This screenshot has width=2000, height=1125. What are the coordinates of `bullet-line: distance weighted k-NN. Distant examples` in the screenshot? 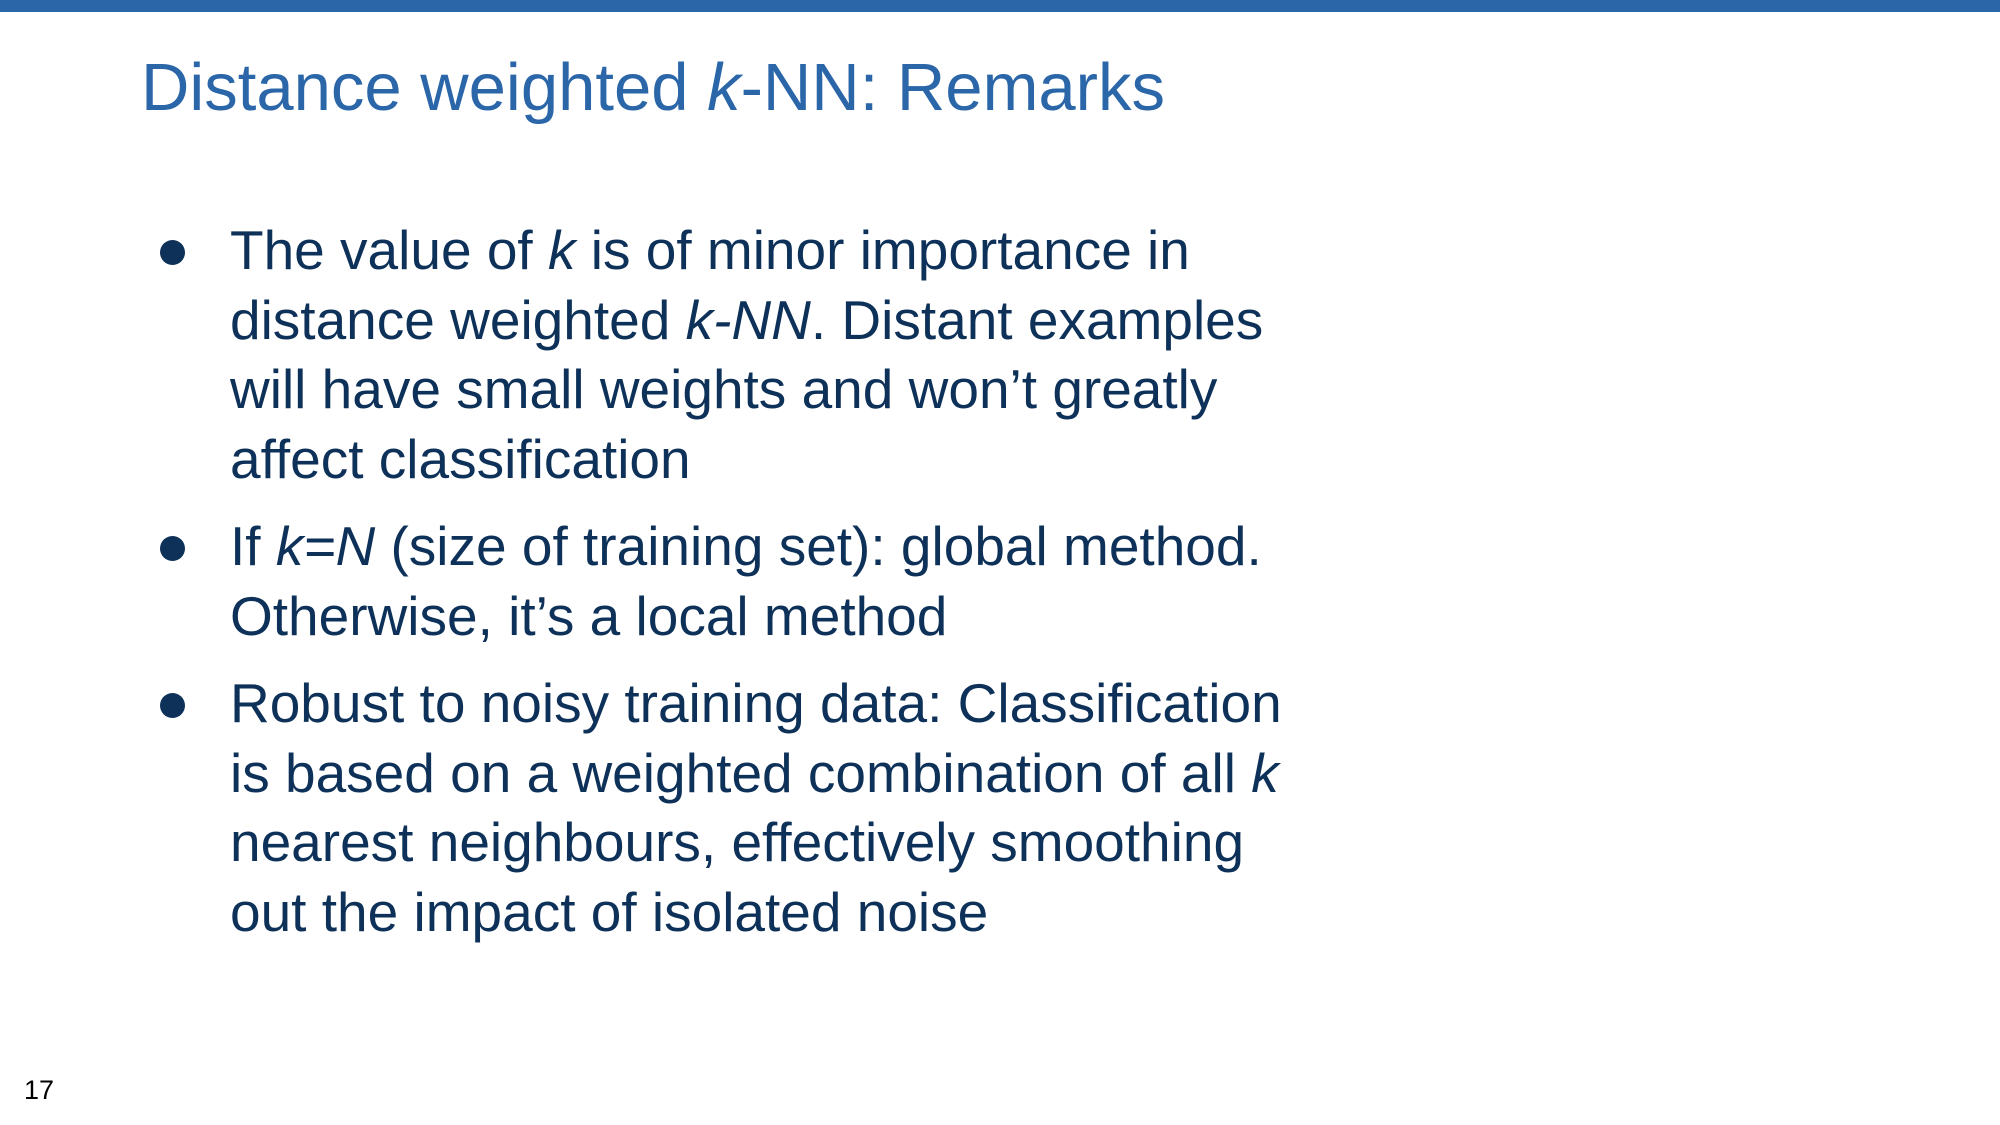 It's located at (820, 321).